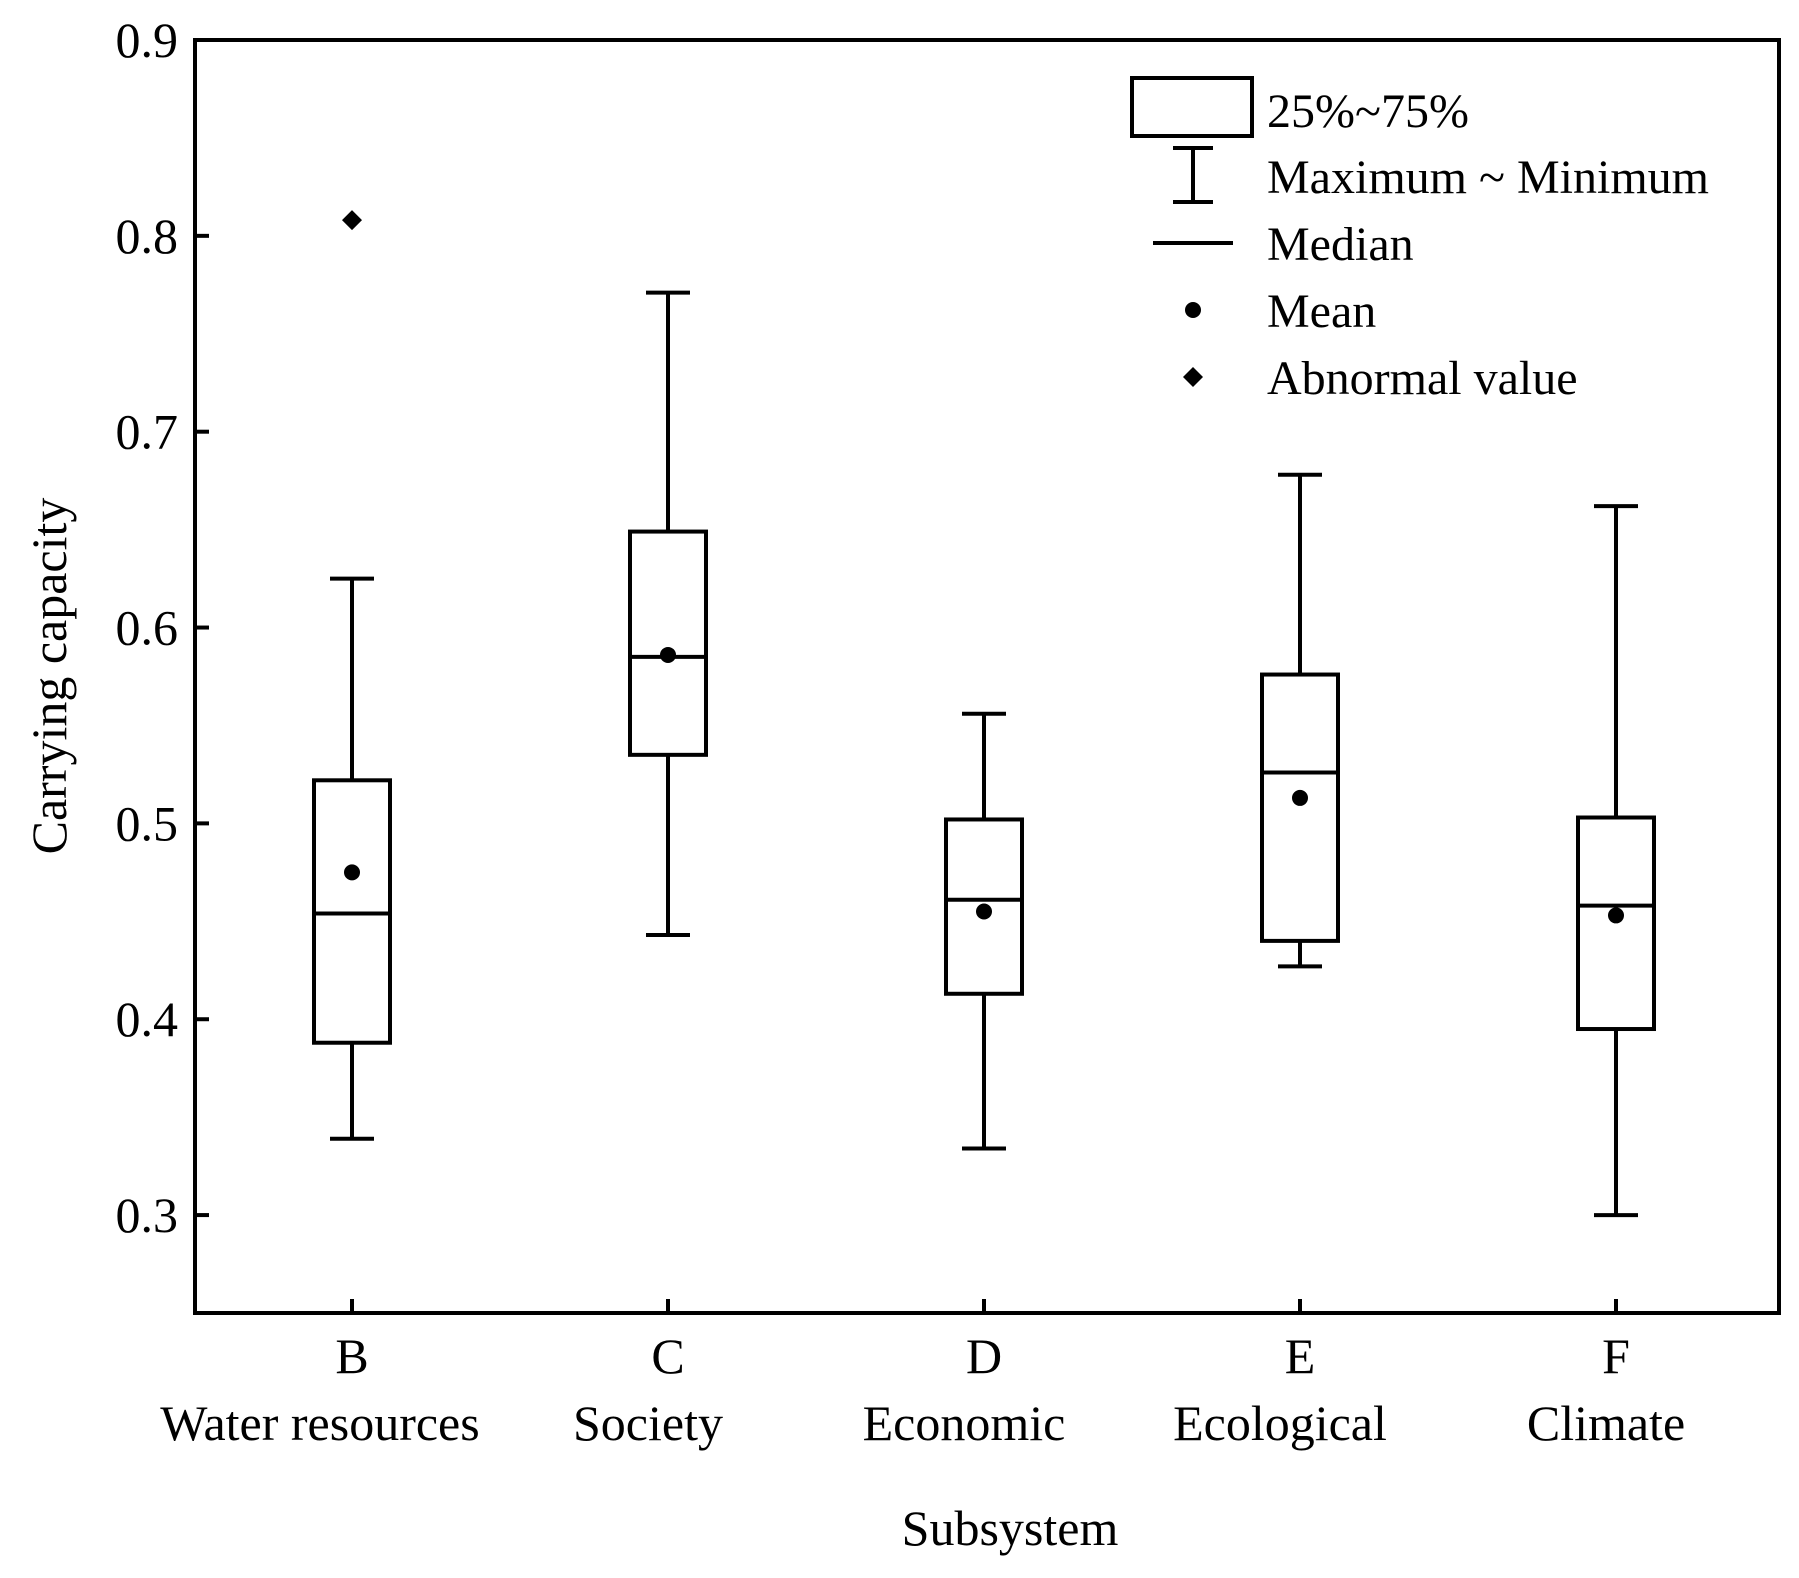  I want to click on y-tick-label: 0.7, so click(147, 432).